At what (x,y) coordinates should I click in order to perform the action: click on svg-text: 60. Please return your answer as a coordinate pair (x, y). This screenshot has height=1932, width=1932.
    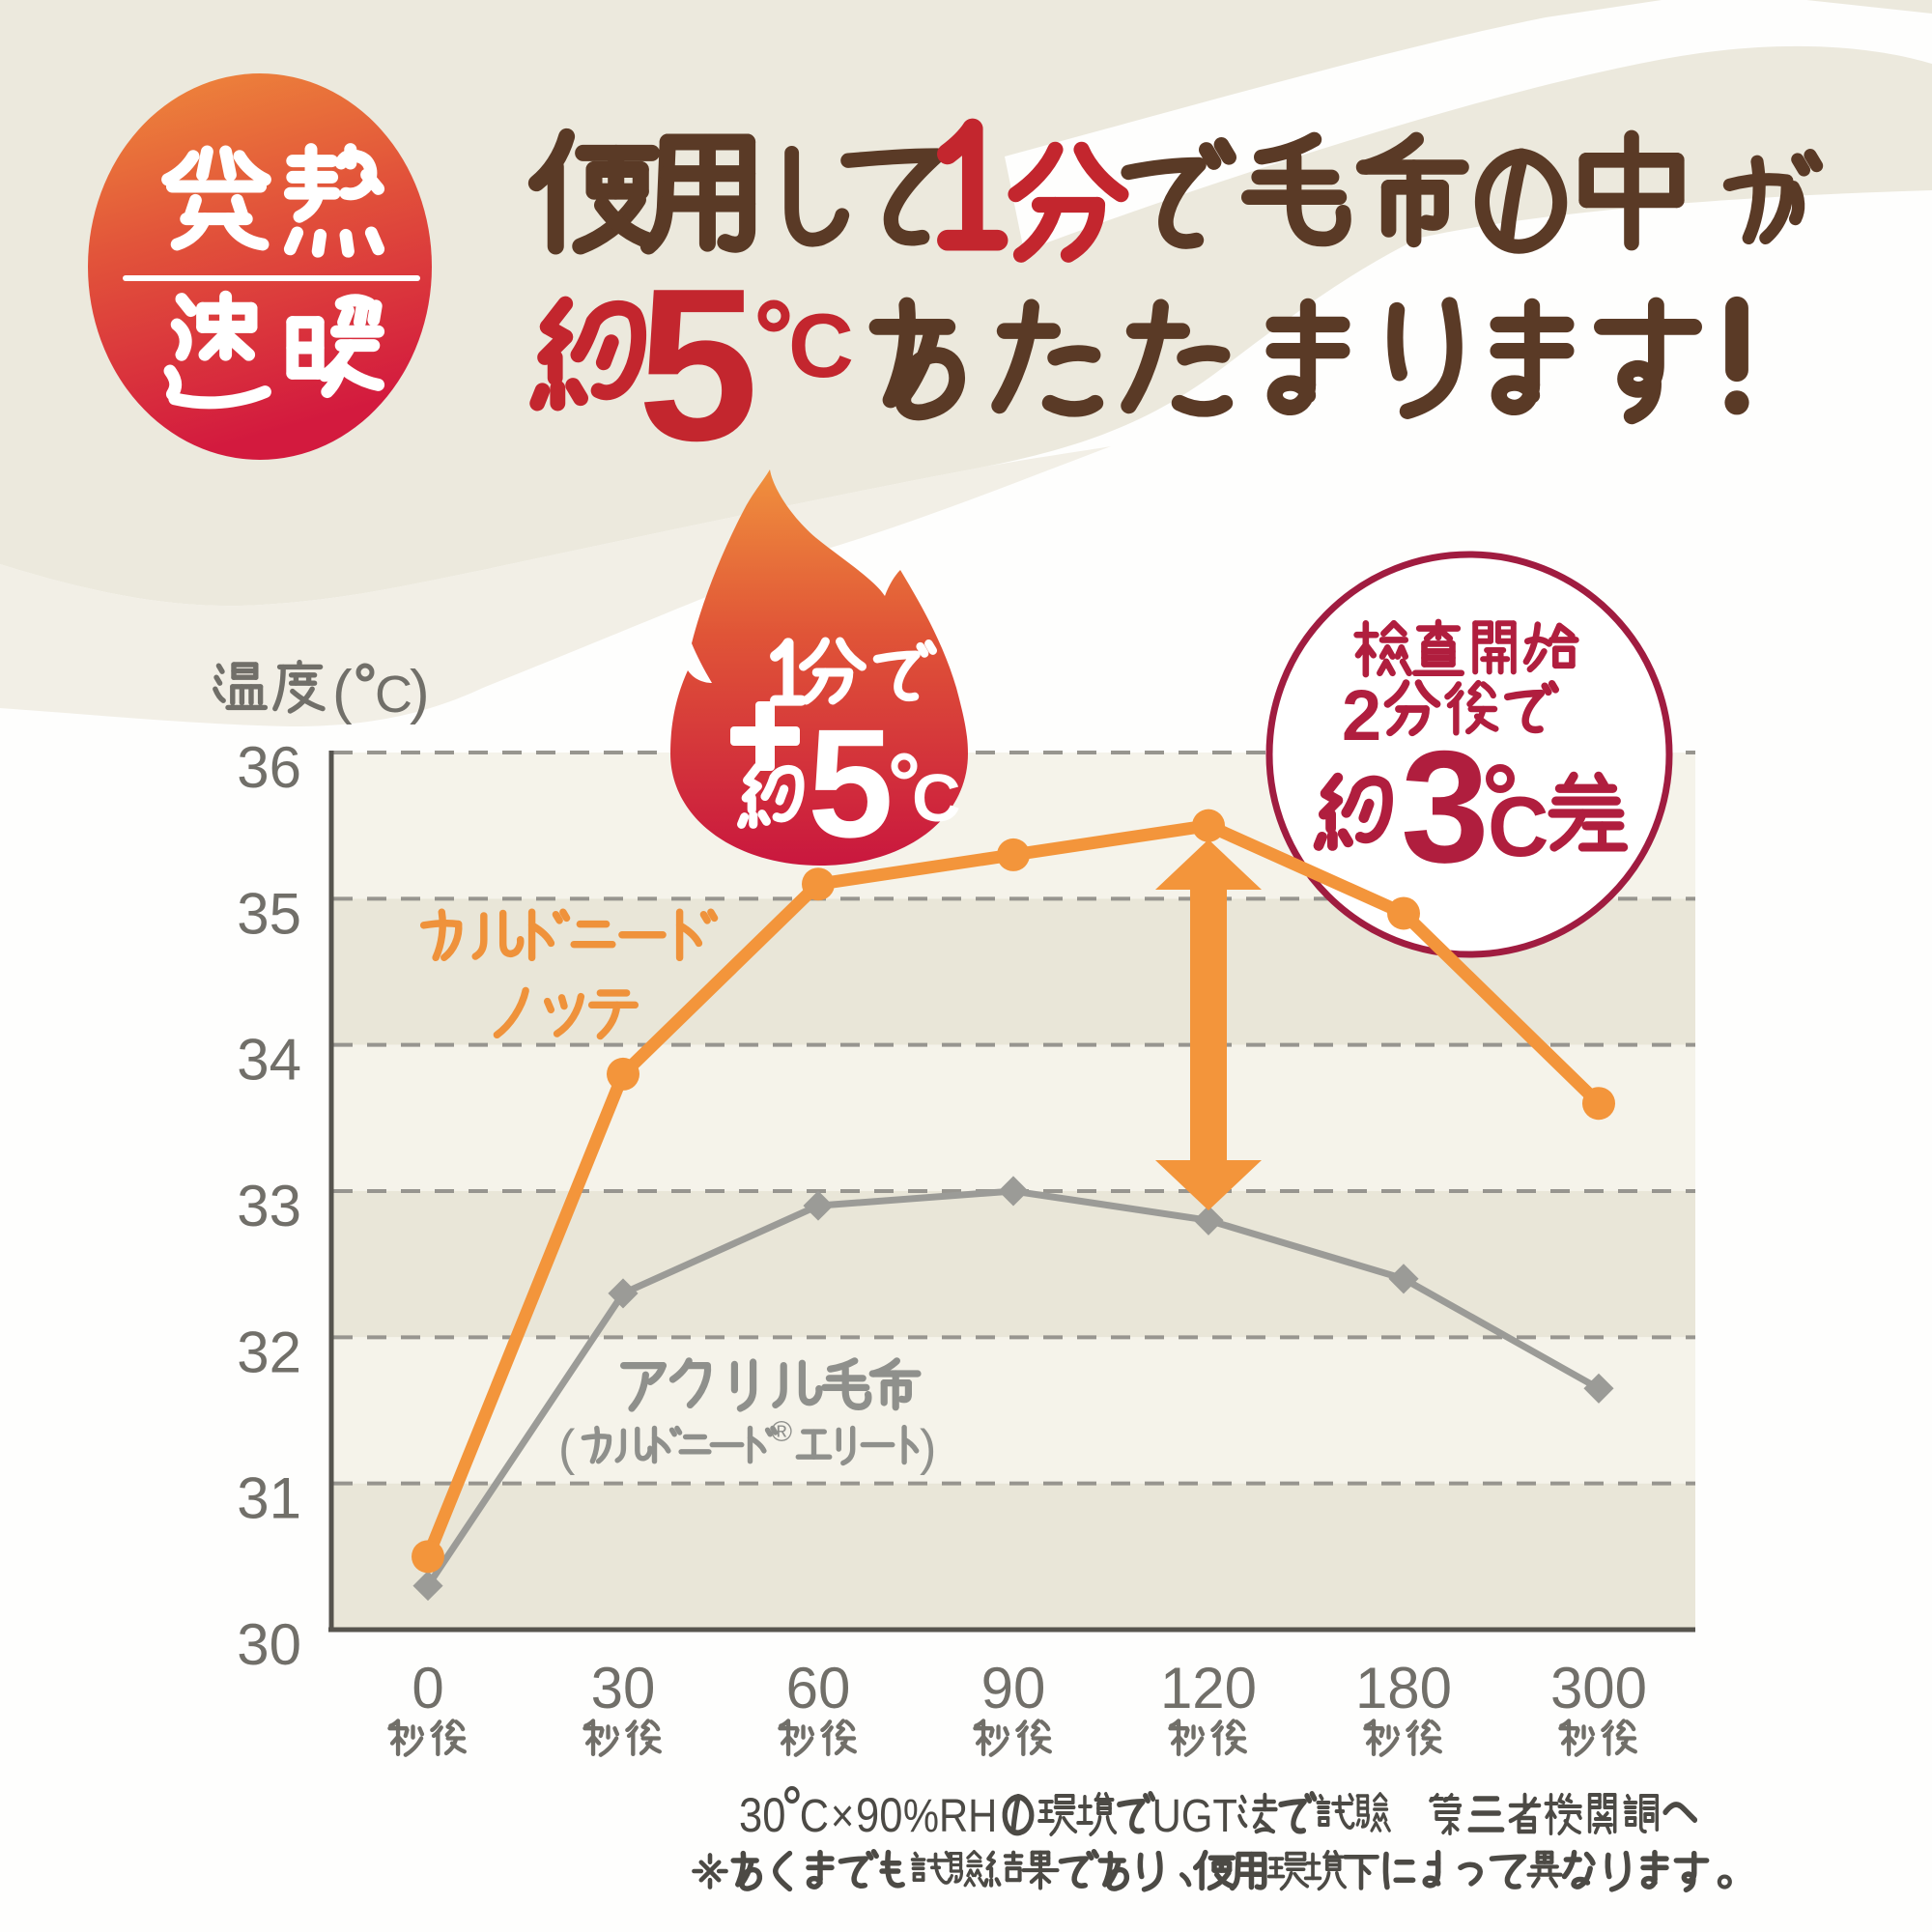
    Looking at the image, I should click on (818, 1688).